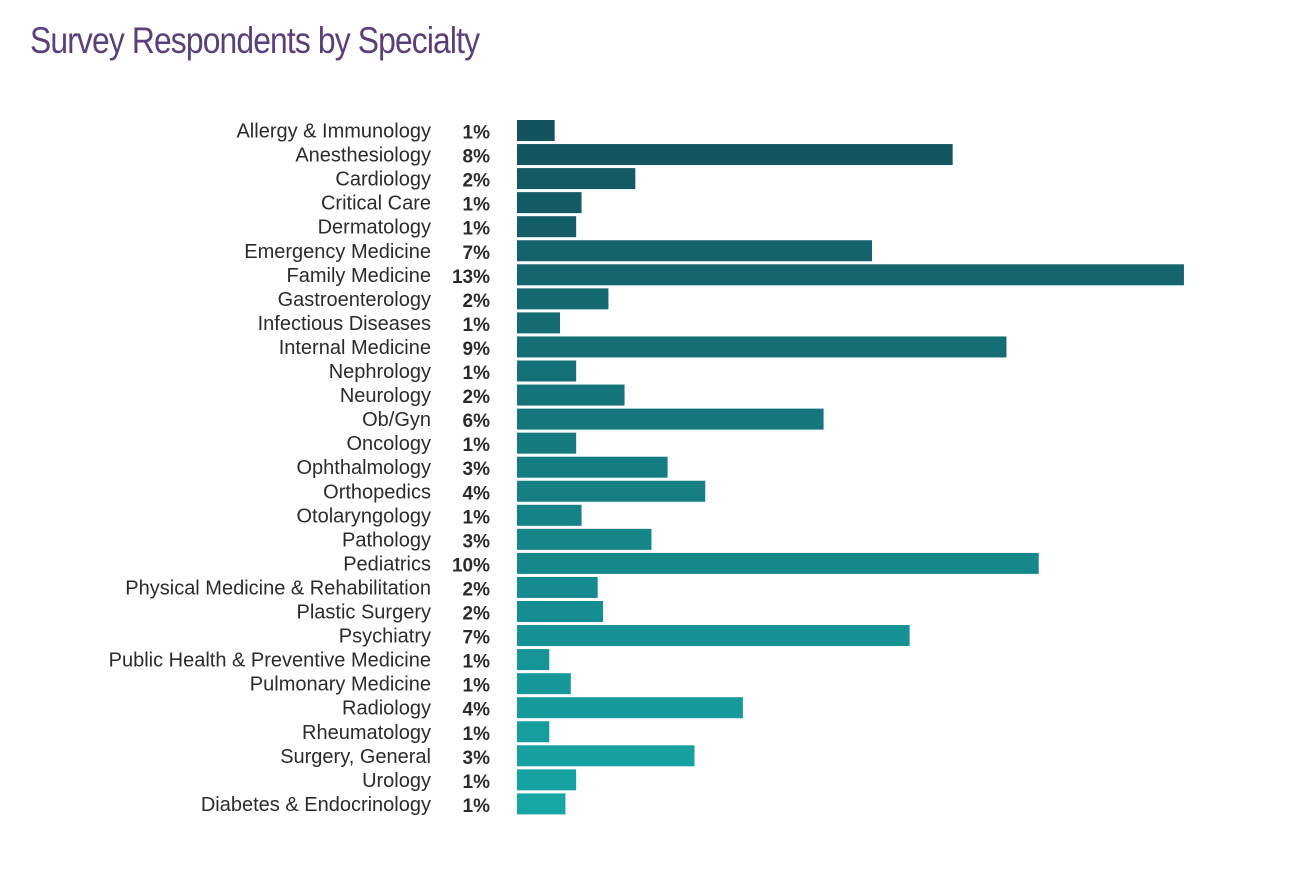 This screenshot has width=1290, height=878. I want to click on bar-gastroenterology, so click(563, 299).